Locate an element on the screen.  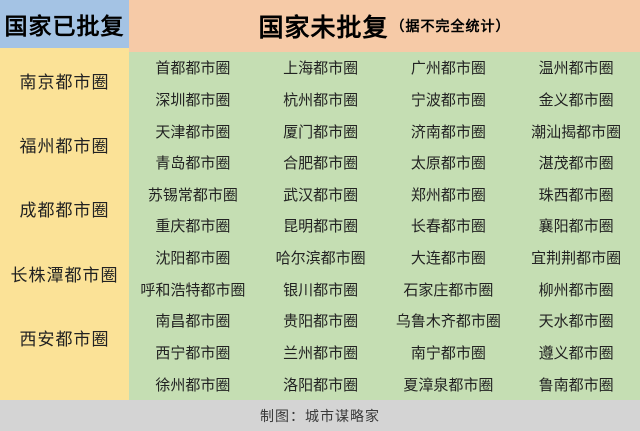
unapproved-metro-item: 银川都市圈 is located at coordinates (321, 289).